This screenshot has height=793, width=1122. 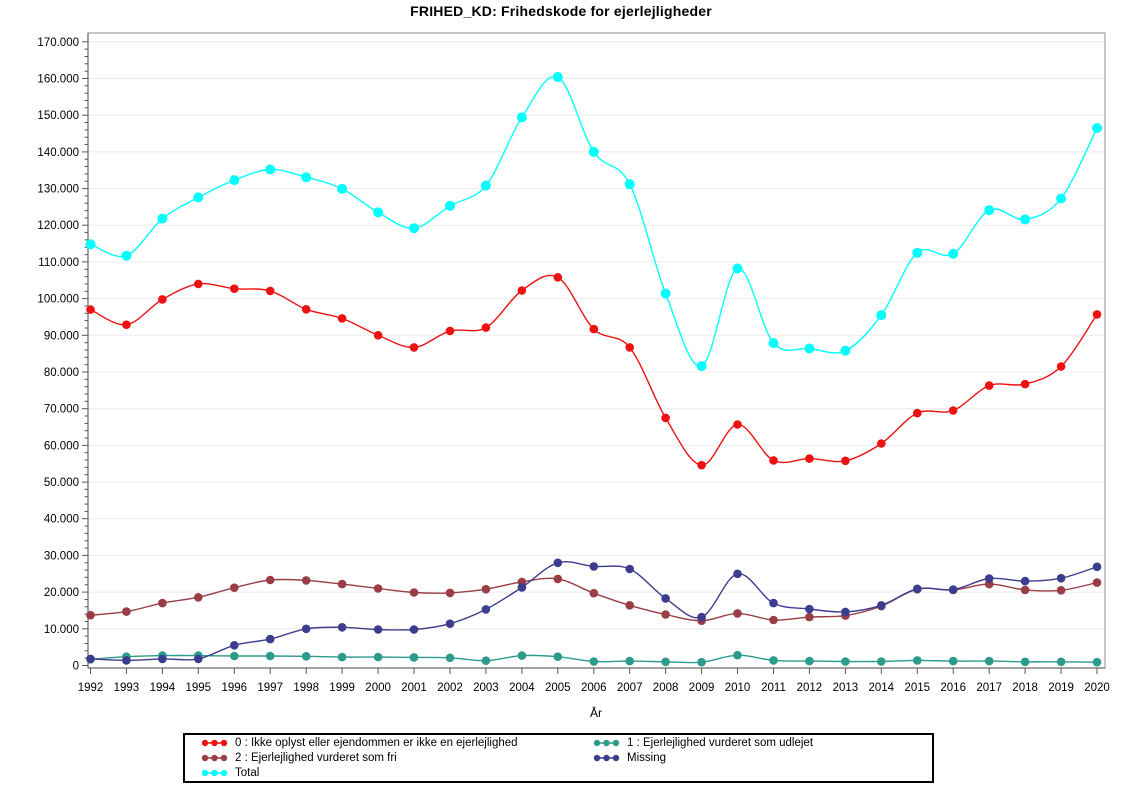 What do you see at coordinates (342, 688) in the screenshot?
I see `x-tick-label: 1999` at bounding box center [342, 688].